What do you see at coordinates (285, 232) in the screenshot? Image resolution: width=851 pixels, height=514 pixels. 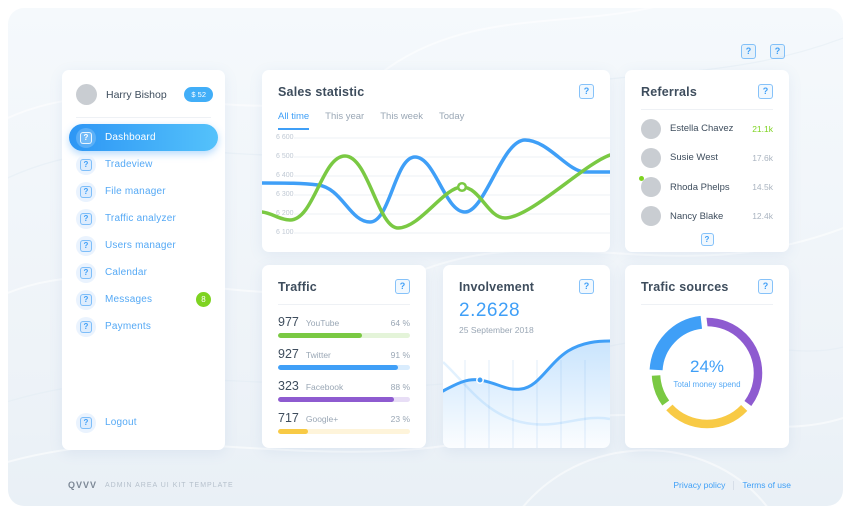 I see `y-axis-tick: 6 100` at bounding box center [285, 232].